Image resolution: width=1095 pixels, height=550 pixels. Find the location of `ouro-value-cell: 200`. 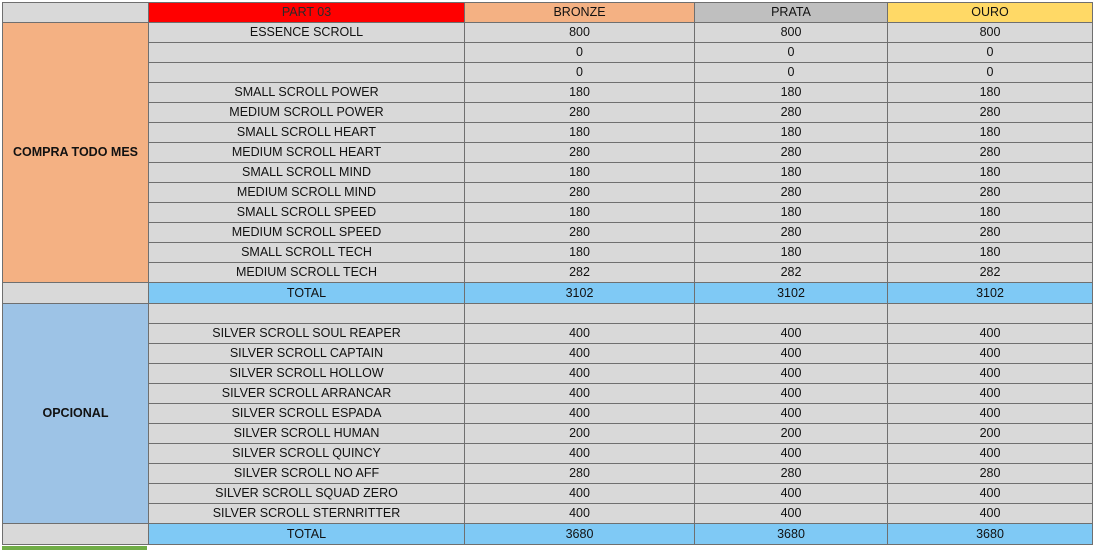

ouro-value-cell: 200 is located at coordinates (990, 433).